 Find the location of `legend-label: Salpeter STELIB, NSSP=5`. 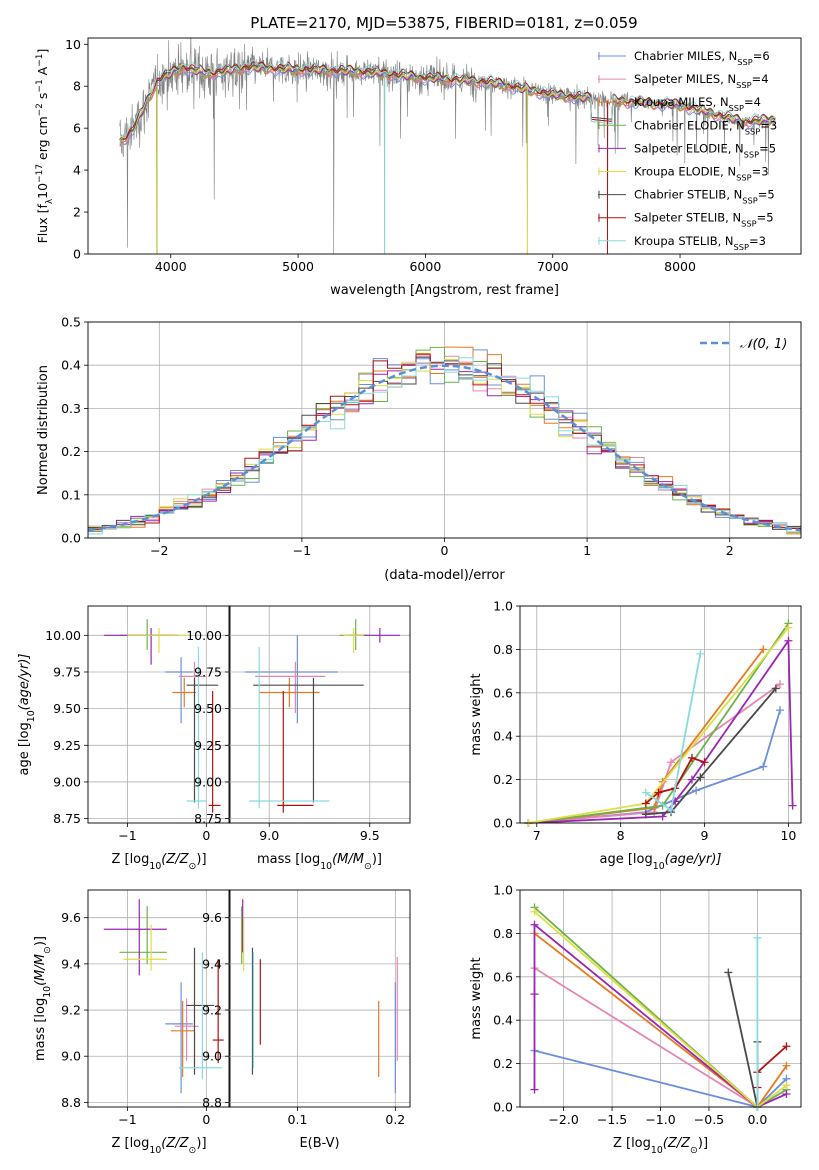

legend-label: Salpeter STELIB, NSSP=5 is located at coordinates (704, 220).